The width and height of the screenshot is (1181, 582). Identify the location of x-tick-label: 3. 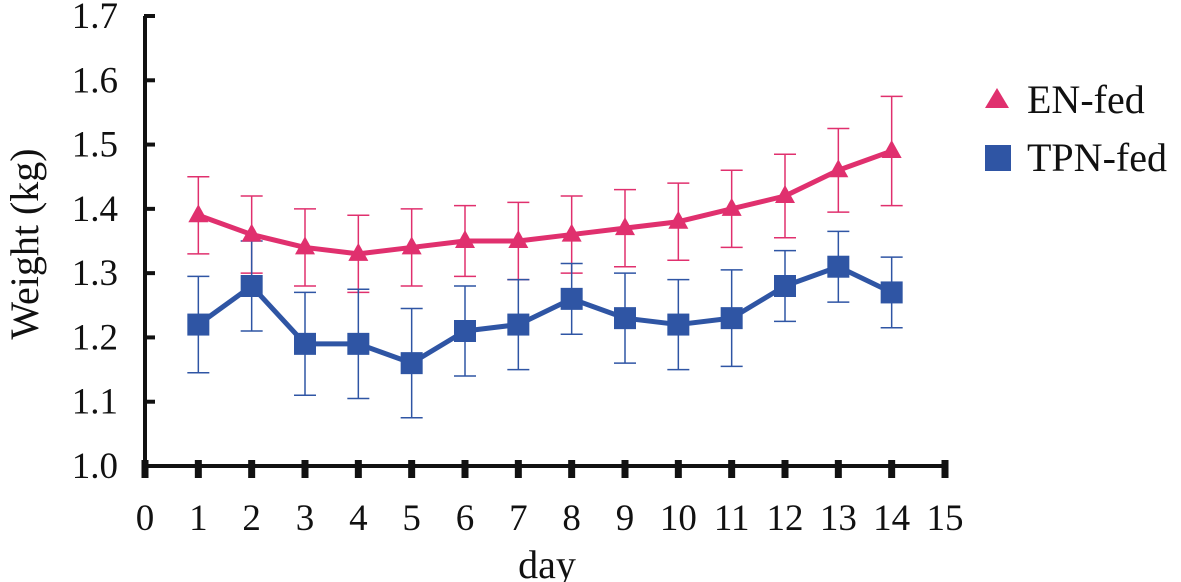
(305, 518).